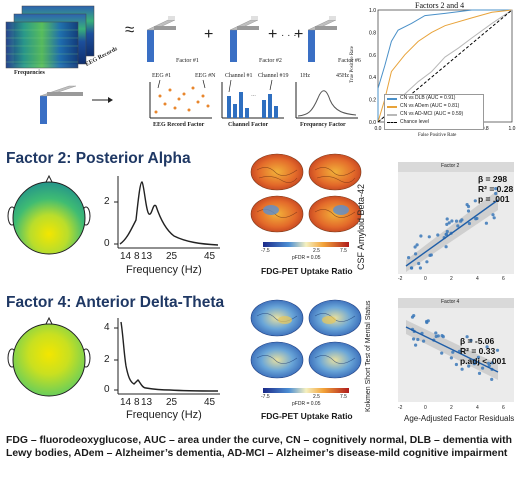 The width and height of the screenshot is (520, 482). I want to click on factor4-colorbar, so click(306, 390).